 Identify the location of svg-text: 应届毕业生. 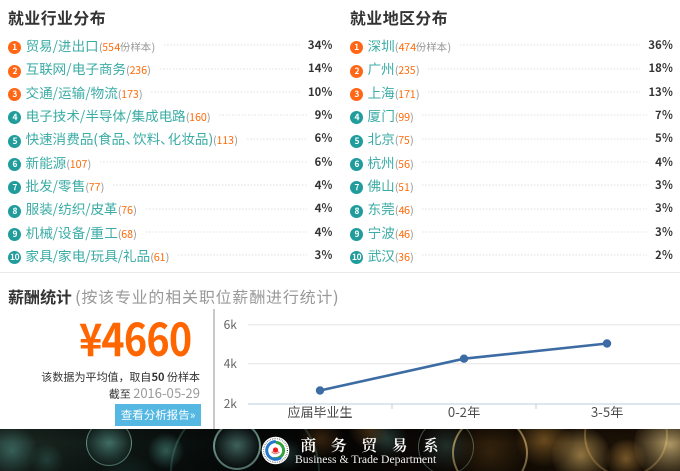
(319, 411).